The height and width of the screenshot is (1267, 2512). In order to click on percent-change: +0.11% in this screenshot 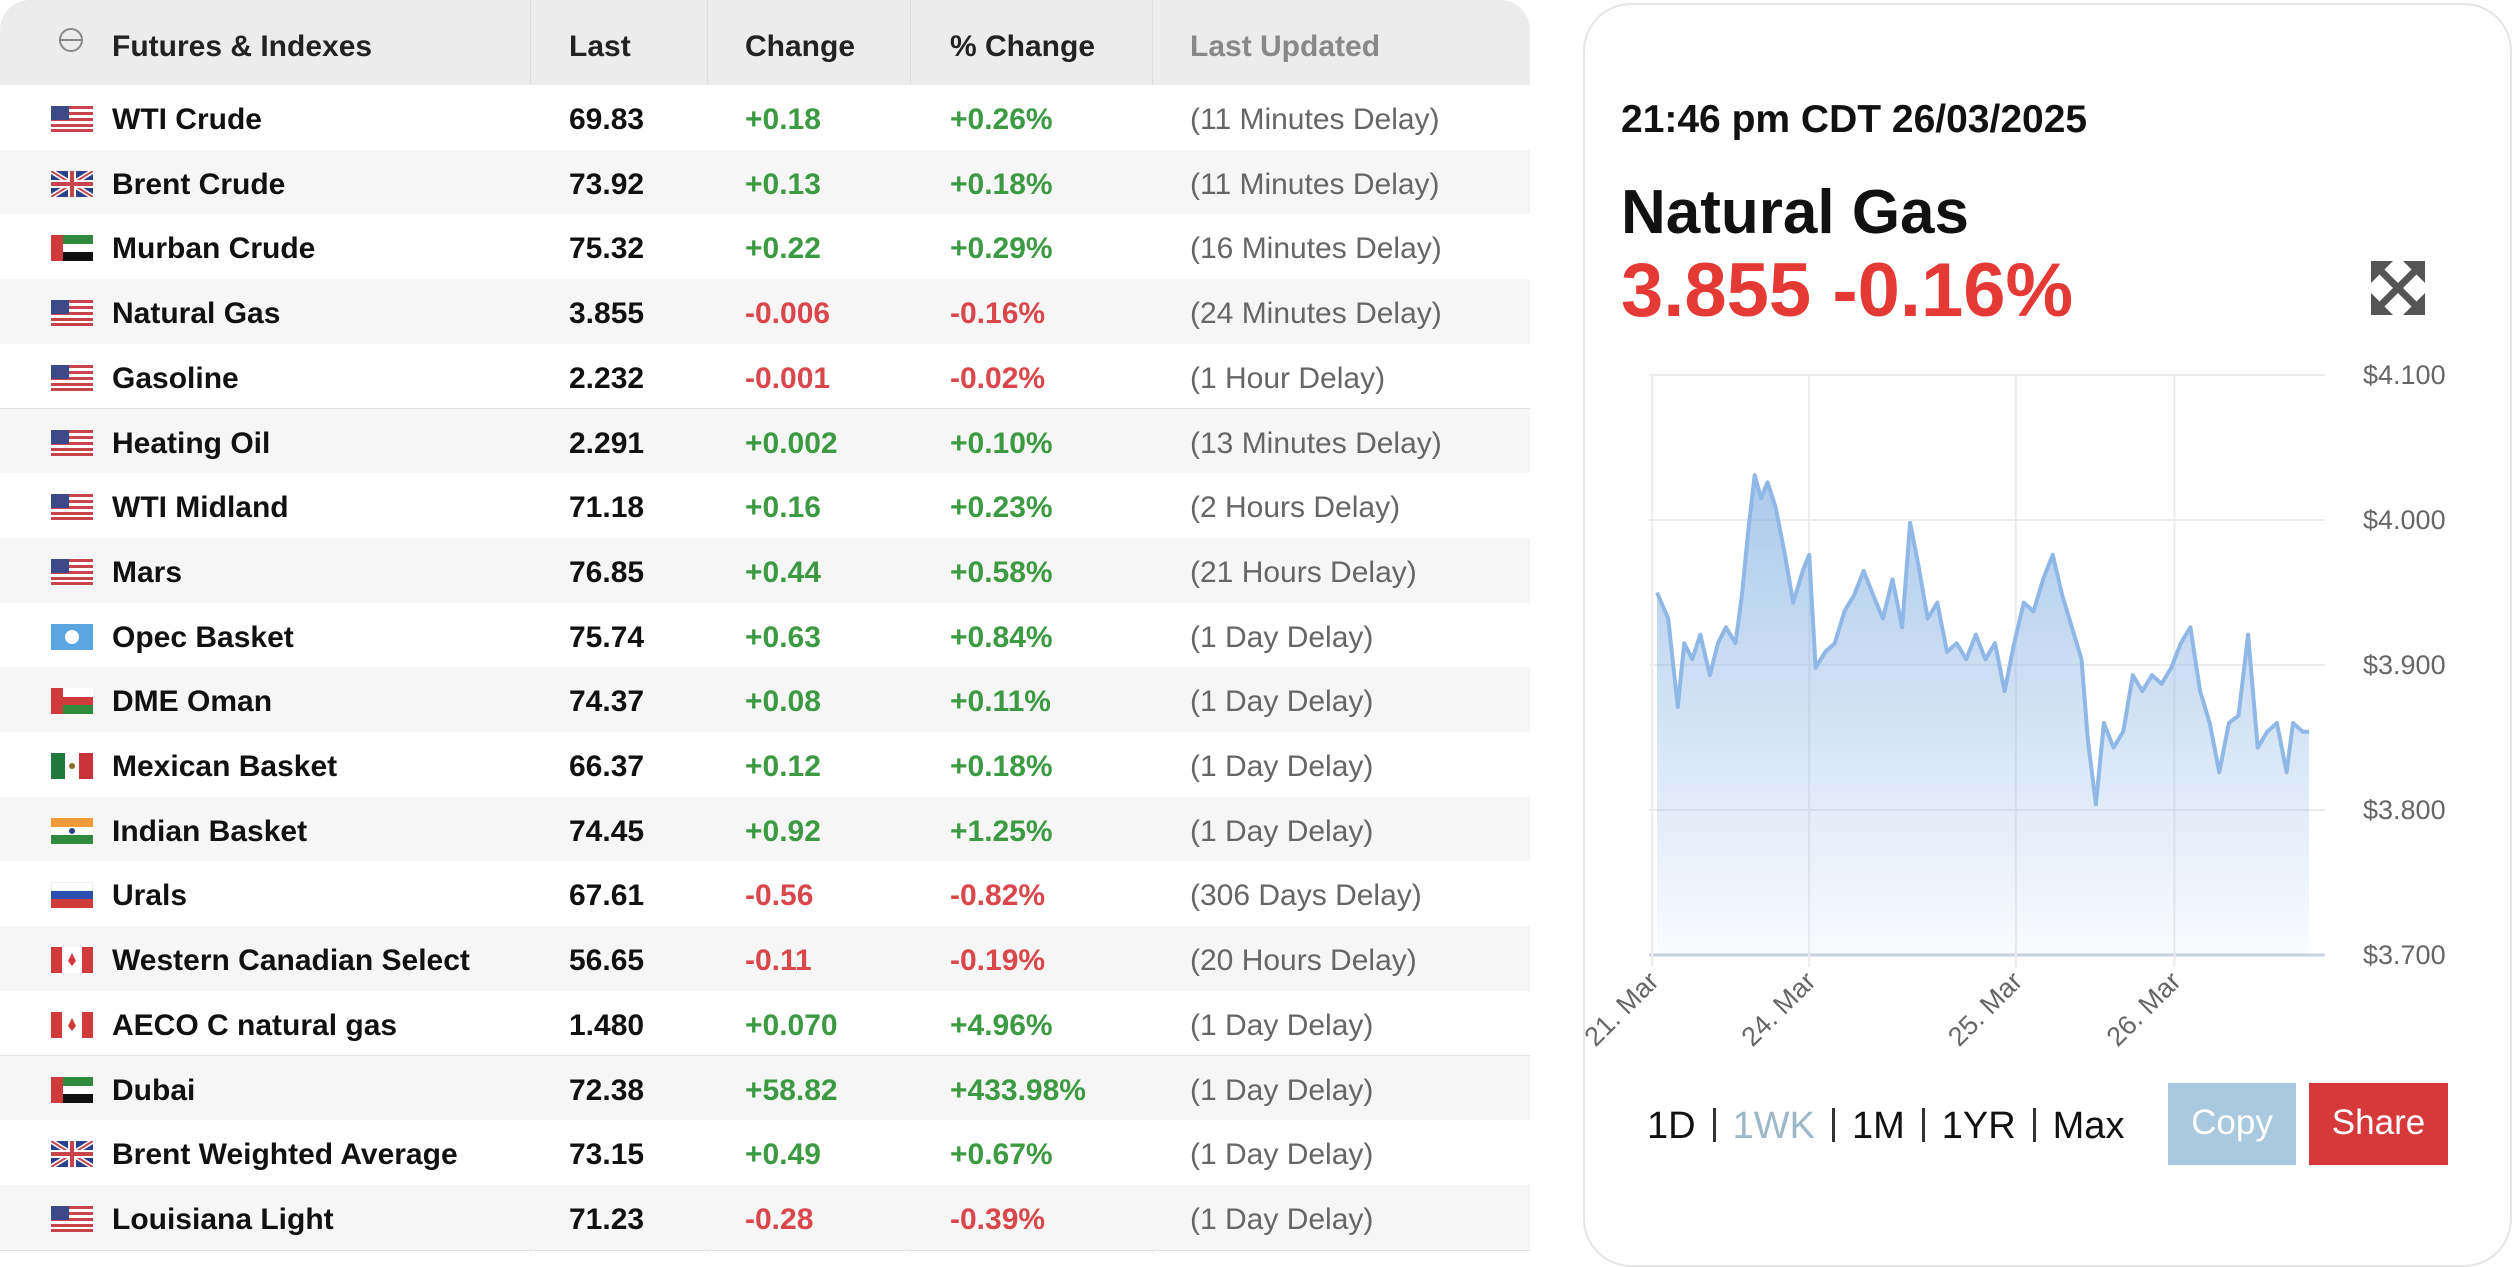, I will do `click(1000, 702)`.